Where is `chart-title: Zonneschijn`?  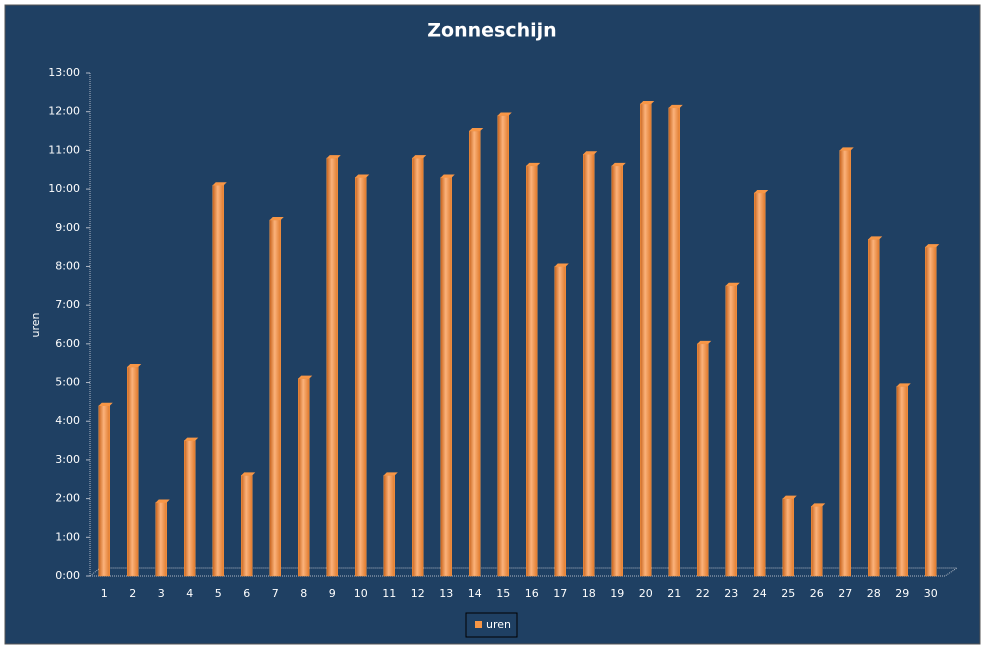 chart-title: Zonneschijn is located at coordinates (491, 31).